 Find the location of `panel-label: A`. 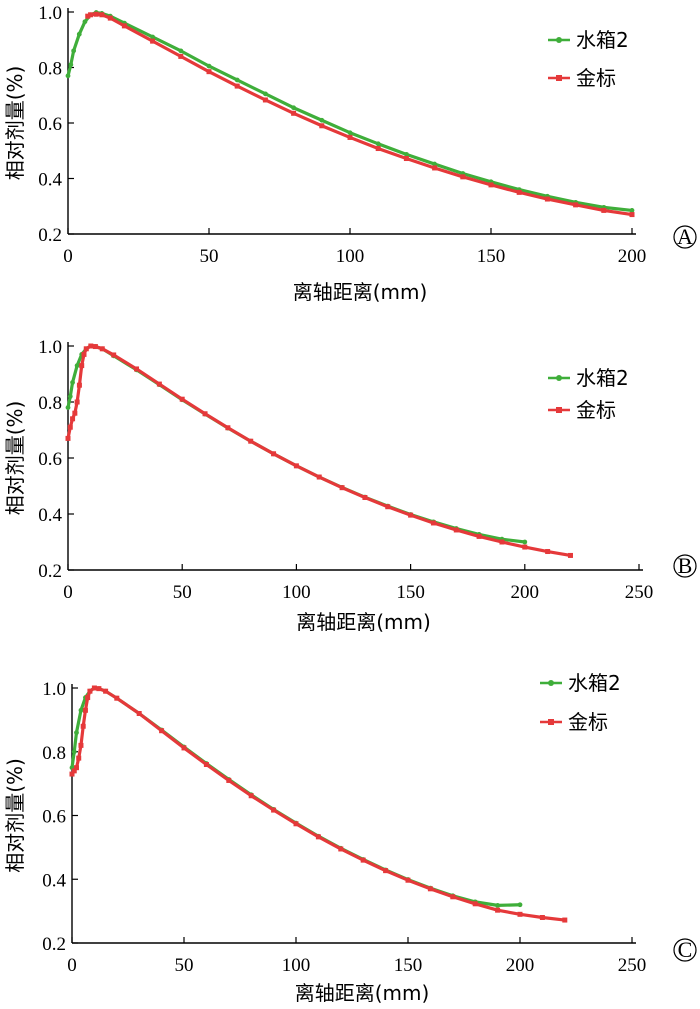

panel-label: A is located at coordinates (685, 236).